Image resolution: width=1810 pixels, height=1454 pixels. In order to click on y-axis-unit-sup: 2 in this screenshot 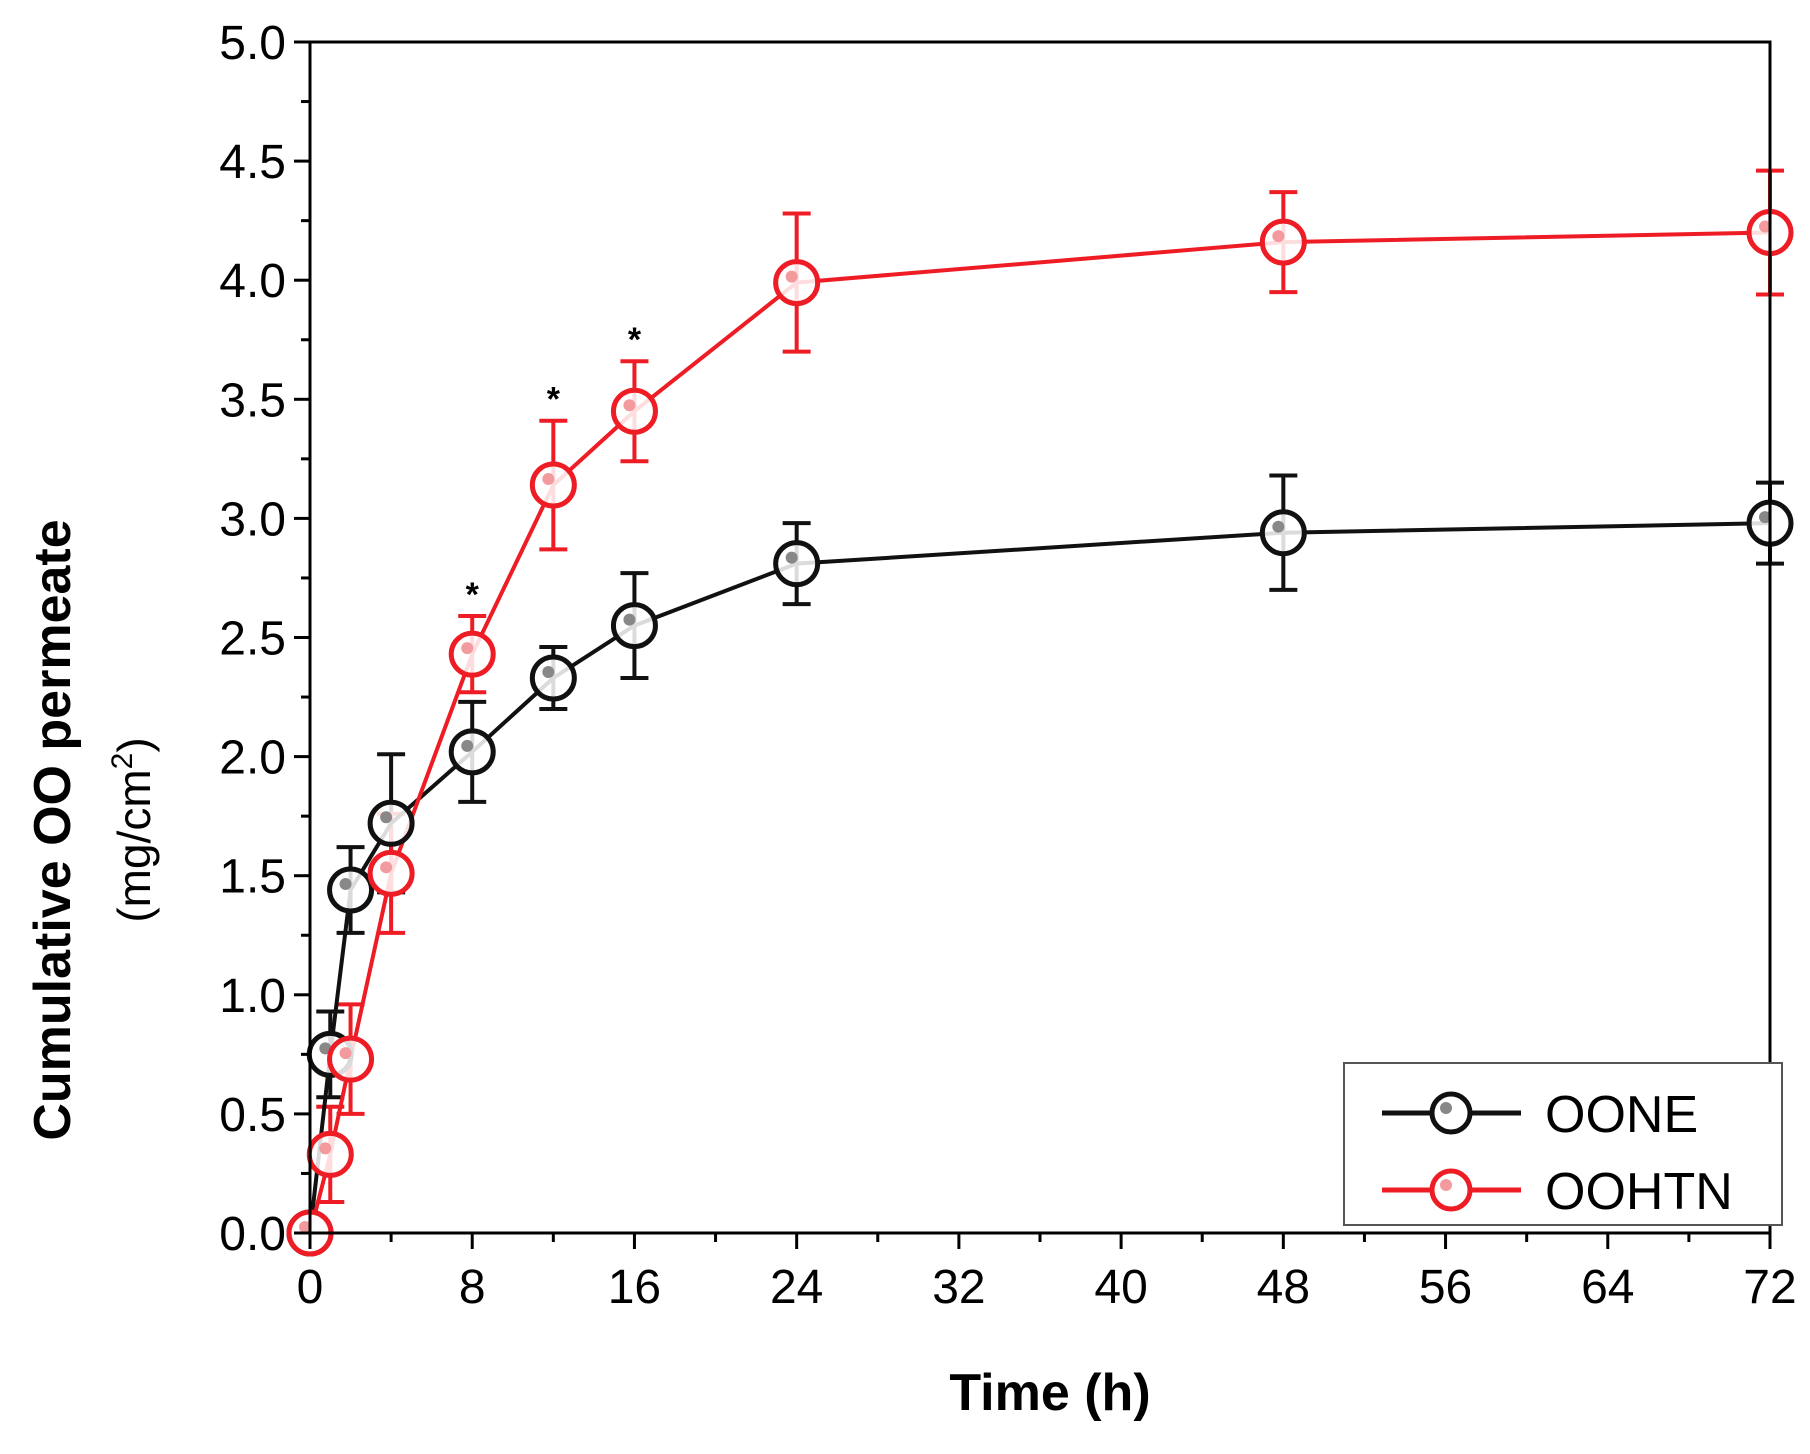, I will do `click(122, 761)`.